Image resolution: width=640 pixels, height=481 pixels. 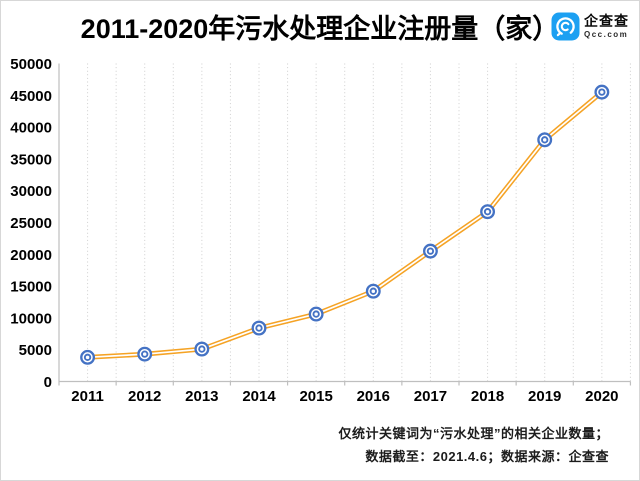 I want to click on footnote-line-2: 数据截至：2021.4.6；数据来源：企查查, so click(x=487, y=456).